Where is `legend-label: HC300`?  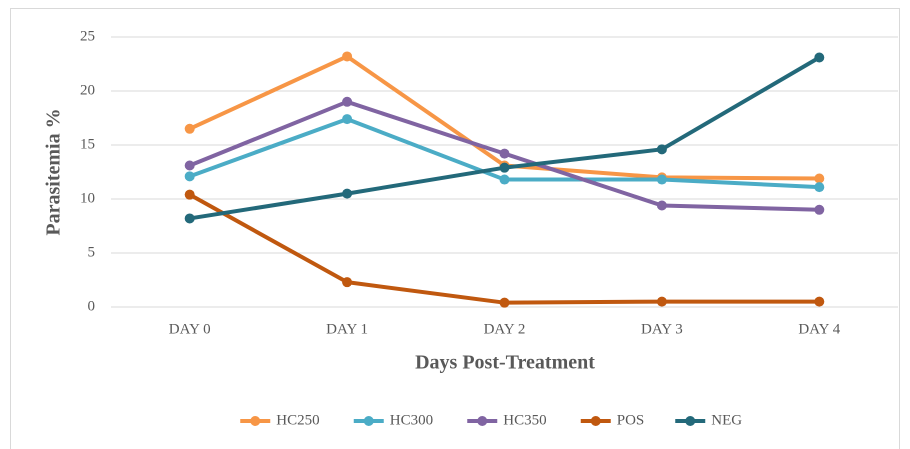 legend-label: HC300 is located at coordinates (411, 420).